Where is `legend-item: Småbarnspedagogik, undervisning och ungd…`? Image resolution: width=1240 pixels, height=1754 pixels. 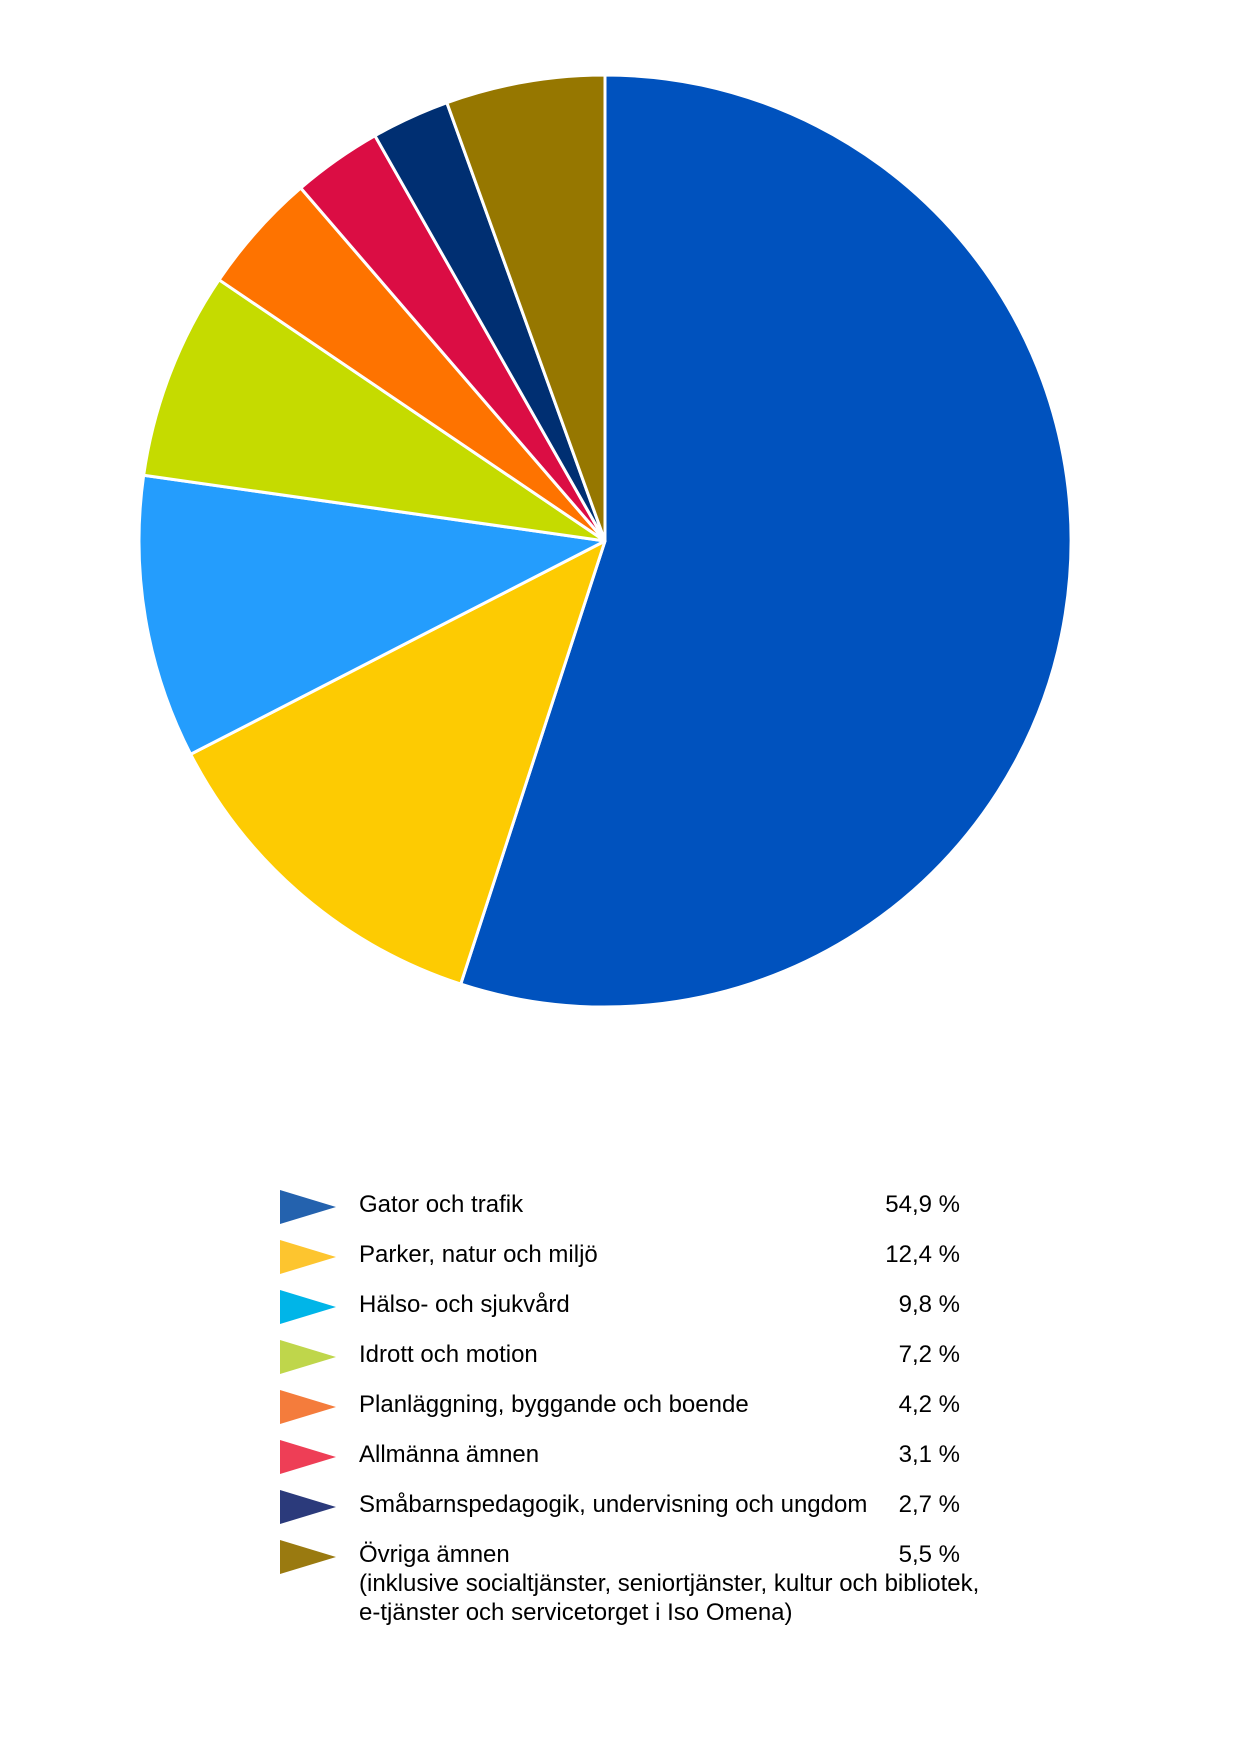 legend-item: Småbarnspedagogik, undervisning och ungd… is located at coordinates (650, 1511).